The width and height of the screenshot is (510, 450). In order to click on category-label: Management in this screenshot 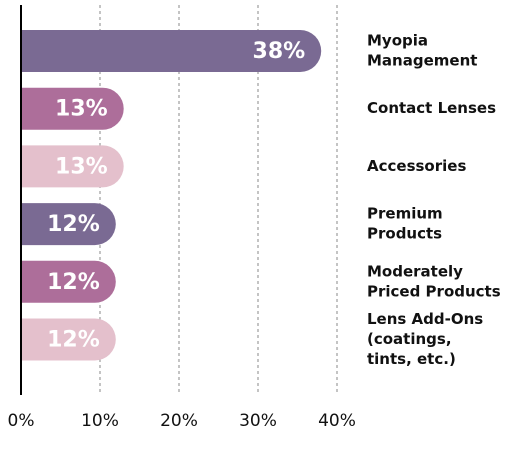, I will do `click(422, 61)`.